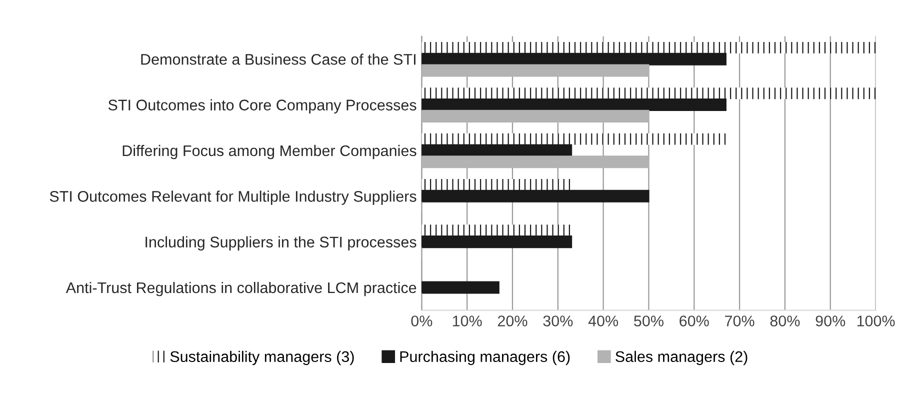  What do you see at coordinates (278, 59) in the screenshot?
I see `y-tick-label: Demonstrate a Business Case of the STI` at bounding box center [278, 59].